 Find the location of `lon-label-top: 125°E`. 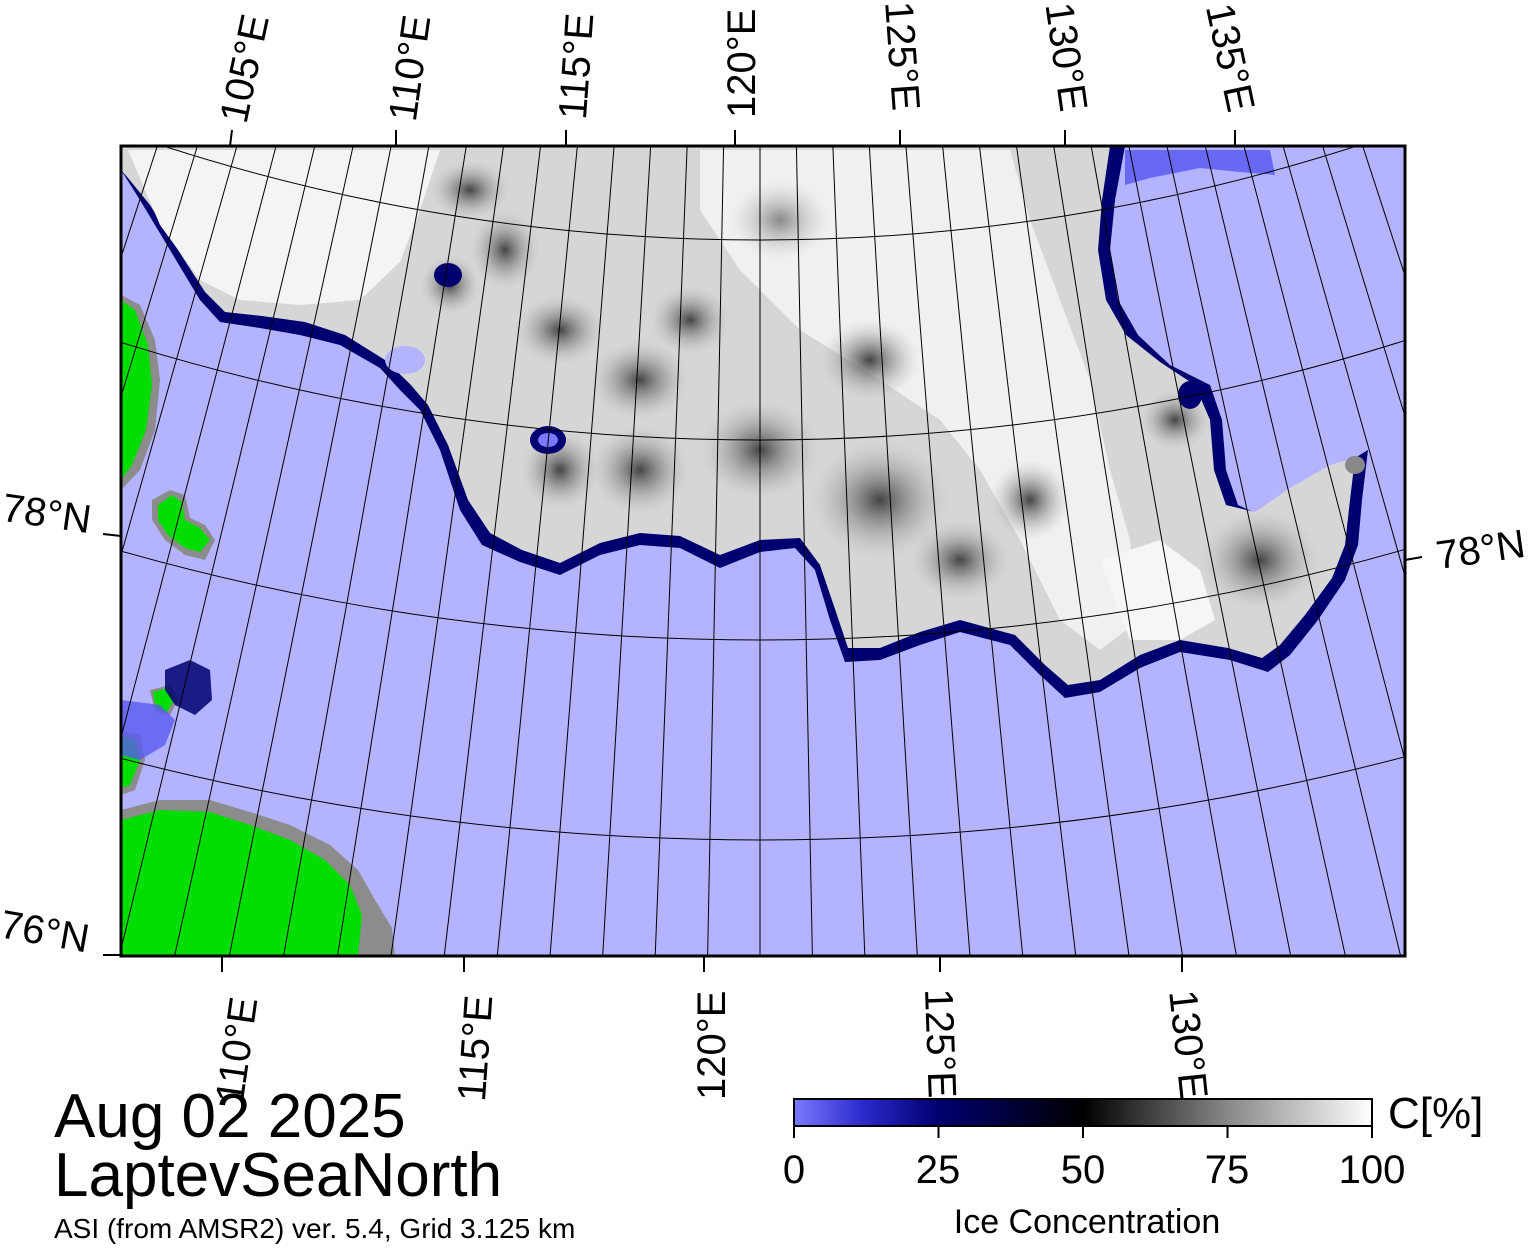

lon-label-top: 125°E is located at coordinates (902, 56).